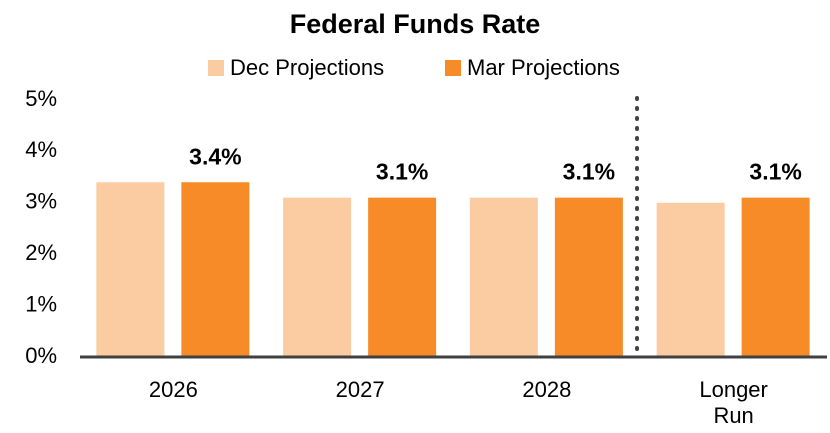  What do you see at coordinates (41, 252) in the screenshot?
I see `y-tick-label: 2%` at bounding box center [41, 252].